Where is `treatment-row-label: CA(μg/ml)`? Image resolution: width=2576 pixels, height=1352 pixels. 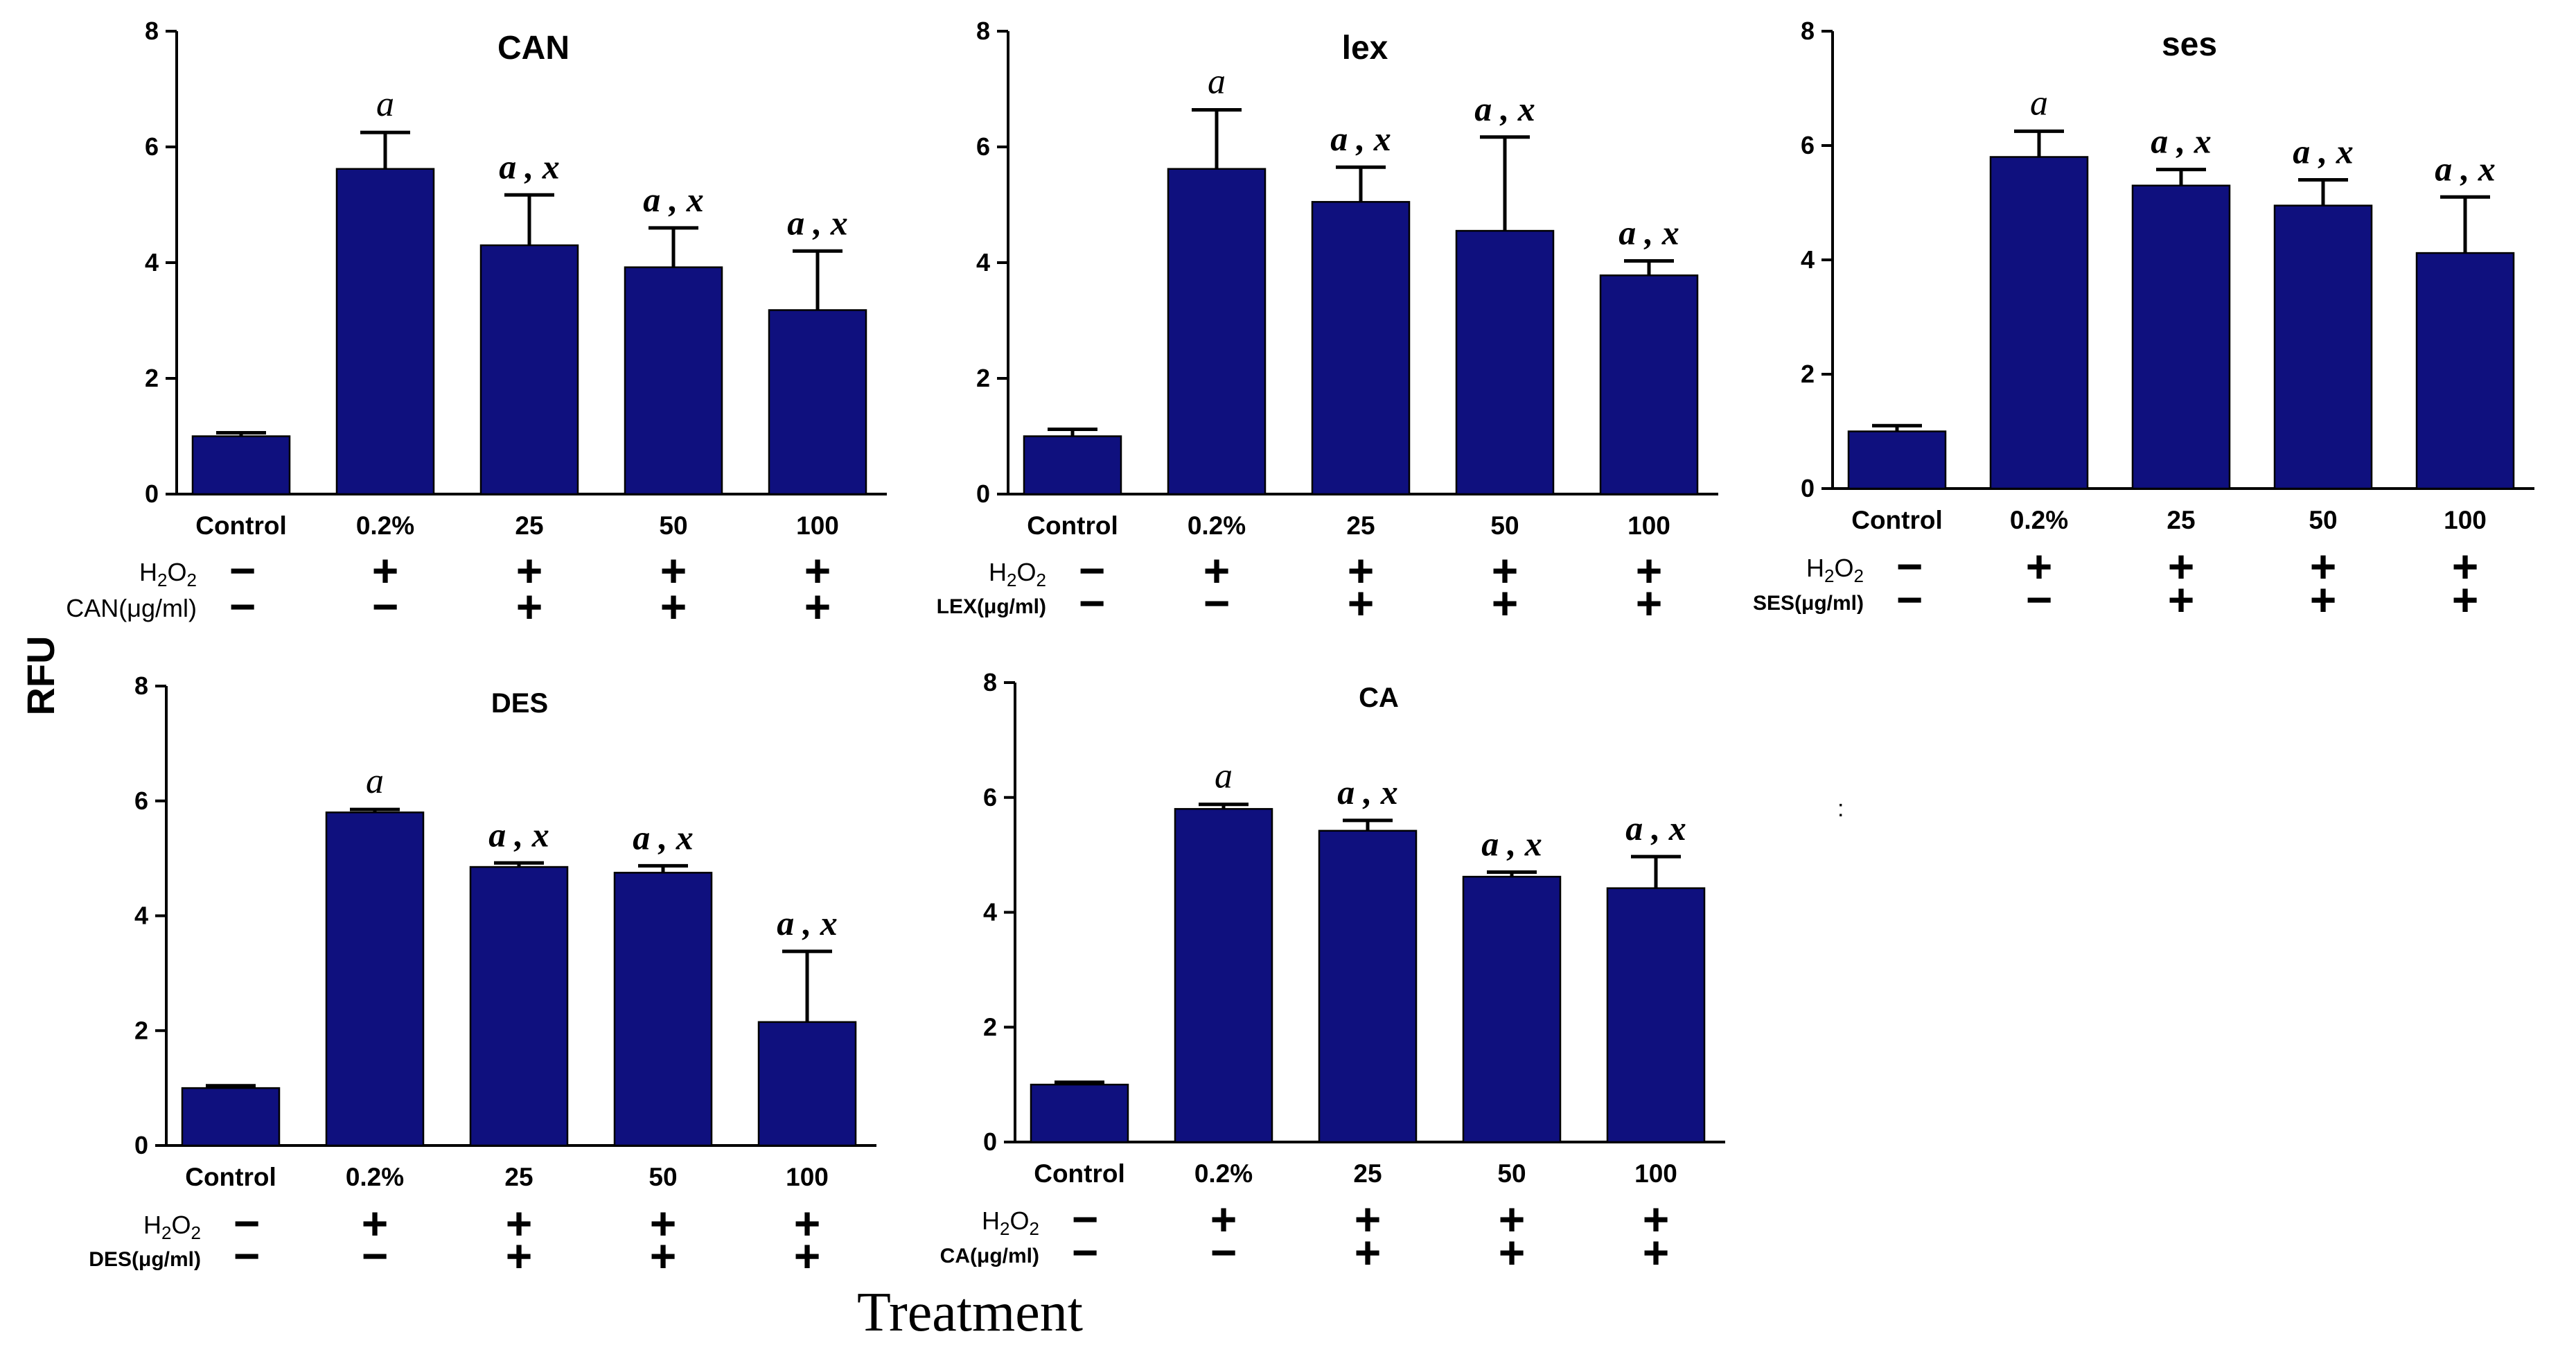 treatment-row-label: CA(μg/ml) is located at coordinates (989, 1256).